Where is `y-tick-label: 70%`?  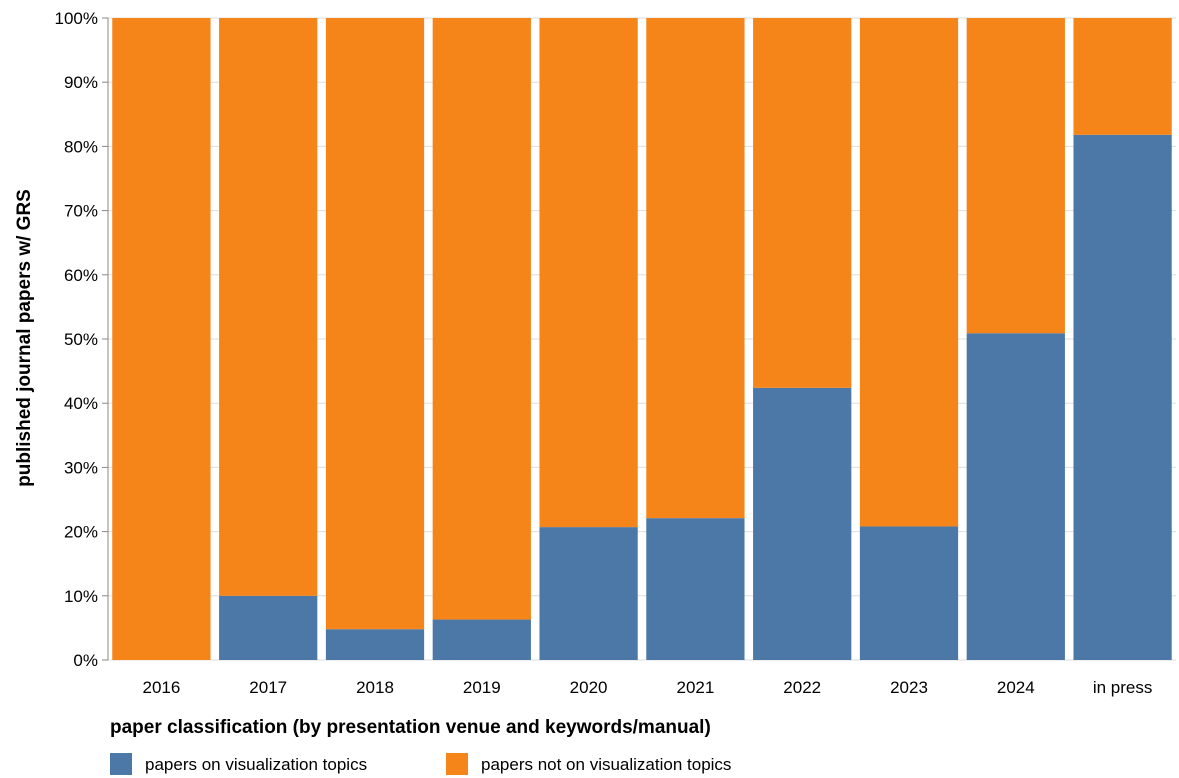 y-tick-label: 70% is located at coordinates (81, 211).